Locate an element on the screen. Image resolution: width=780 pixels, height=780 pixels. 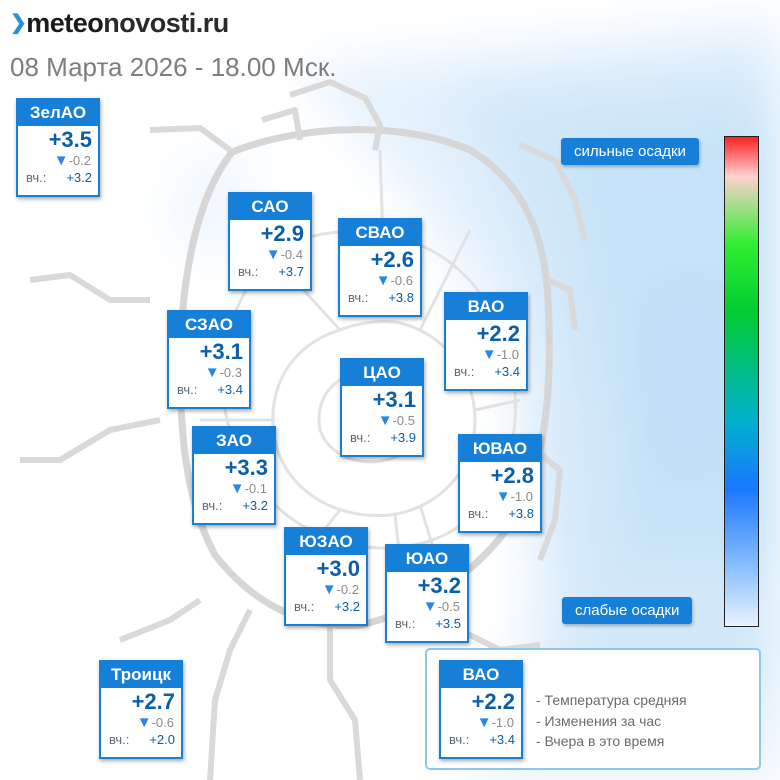
district-card-cao: ЦАО +3.1 ▼-0.5 вч.: +3.9 is located at coordinates (382, 407).